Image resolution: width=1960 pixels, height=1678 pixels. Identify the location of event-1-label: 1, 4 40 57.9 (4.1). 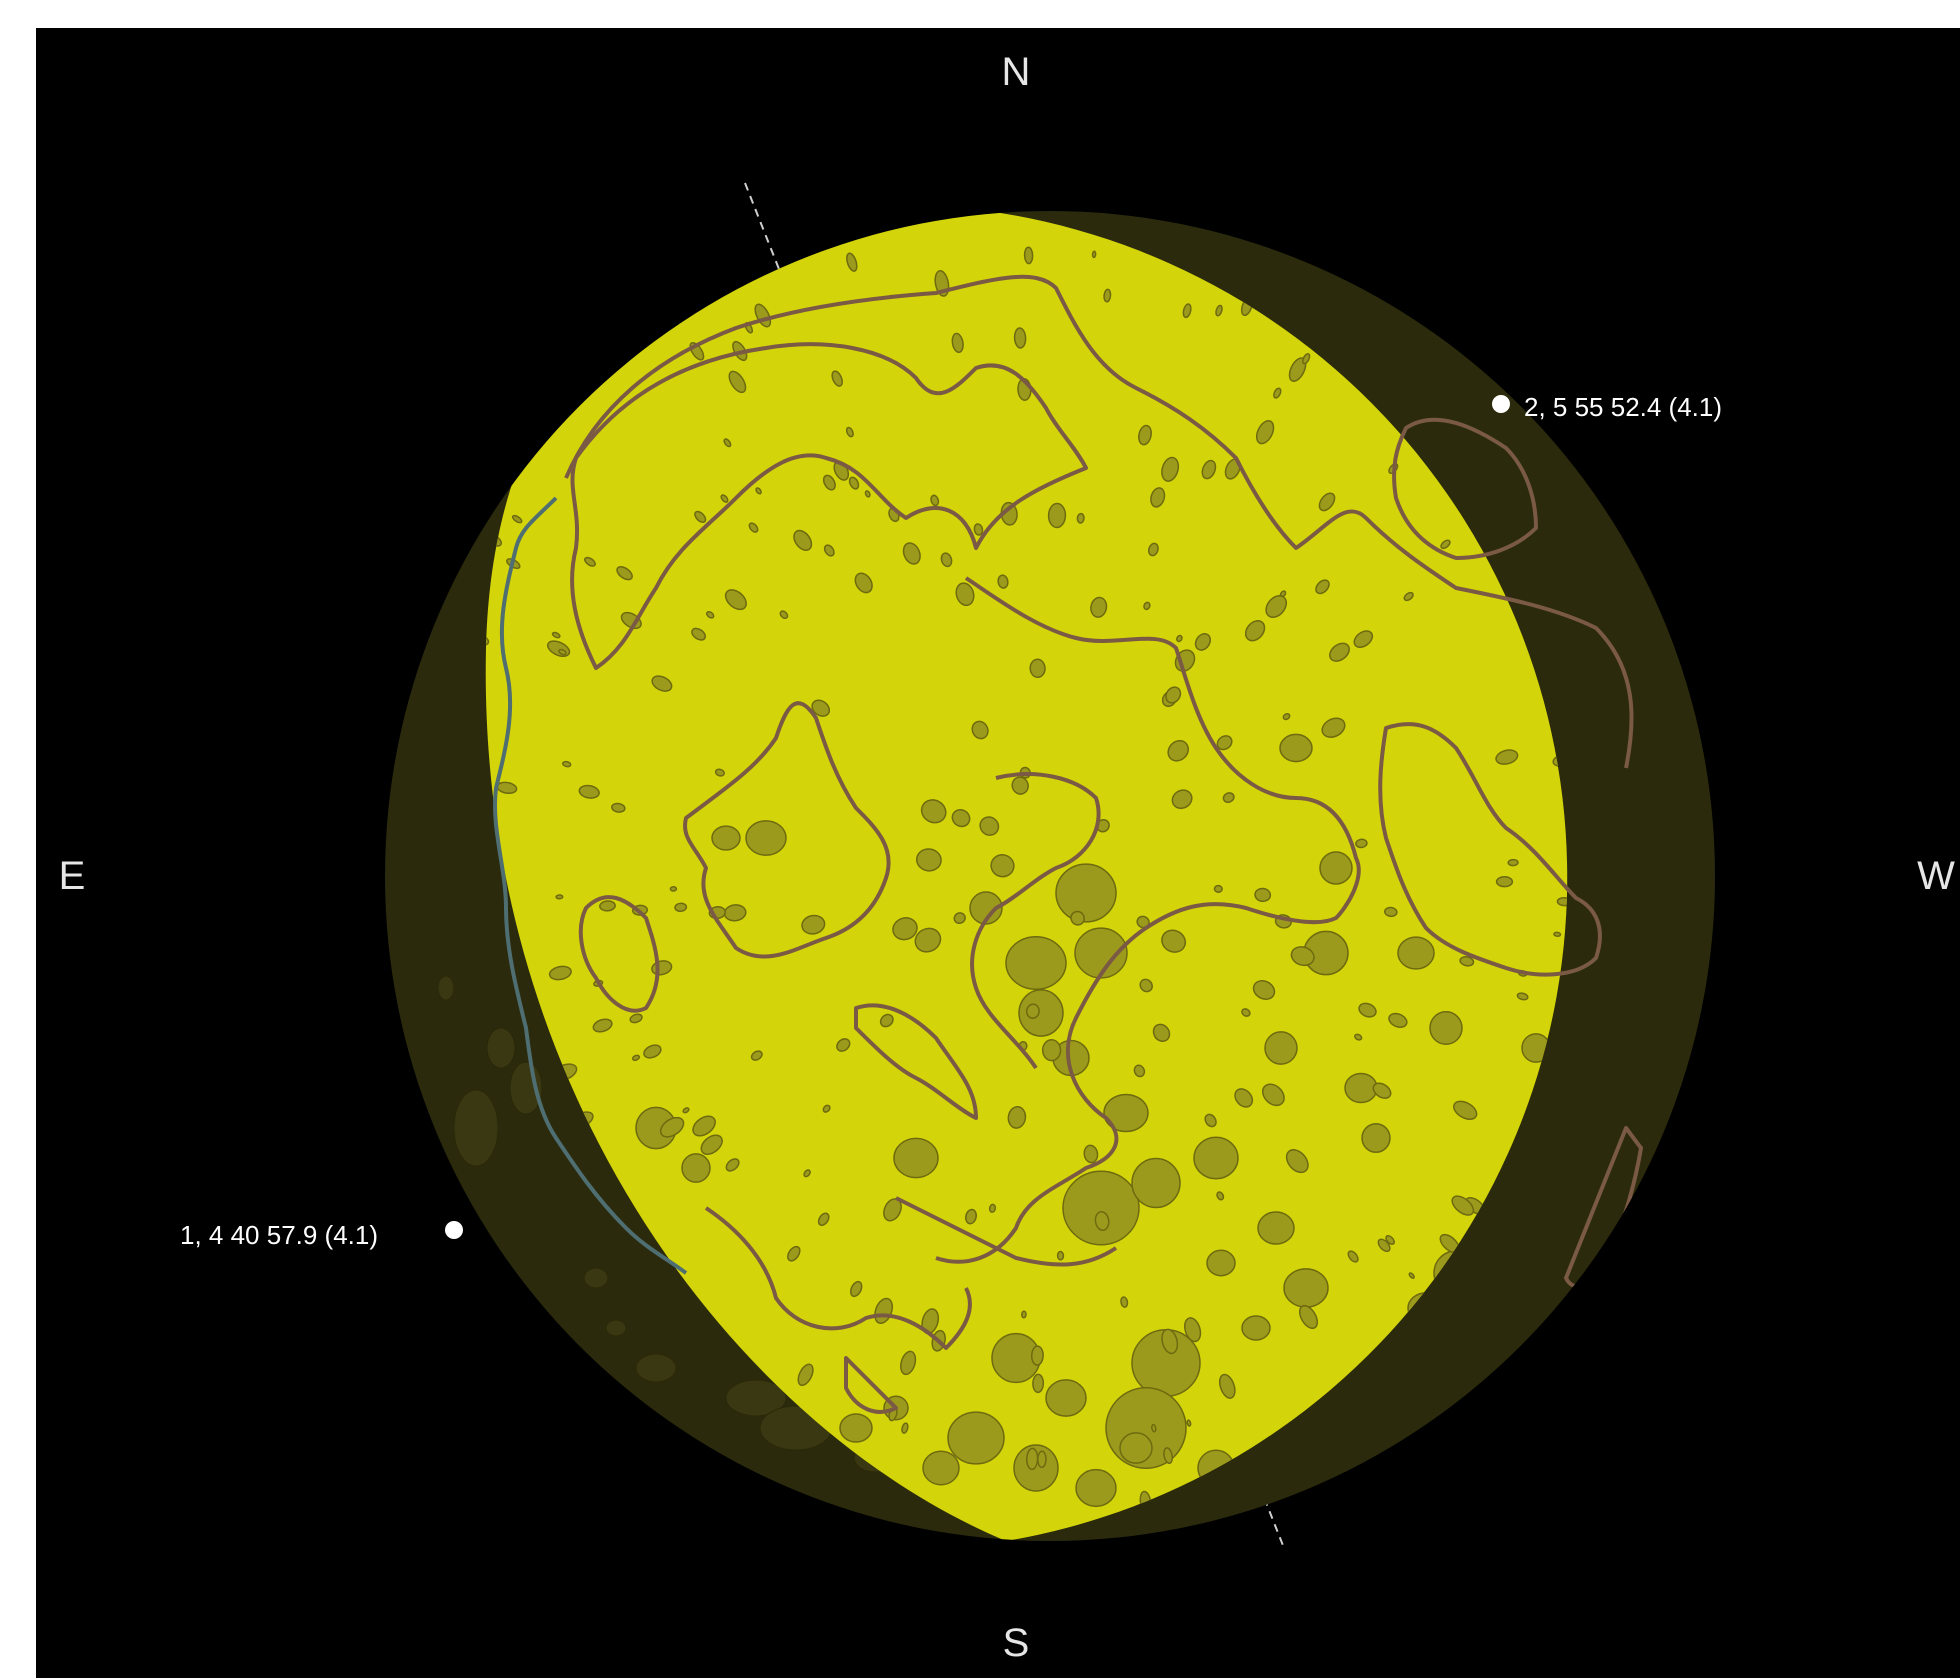
(279, 1235).